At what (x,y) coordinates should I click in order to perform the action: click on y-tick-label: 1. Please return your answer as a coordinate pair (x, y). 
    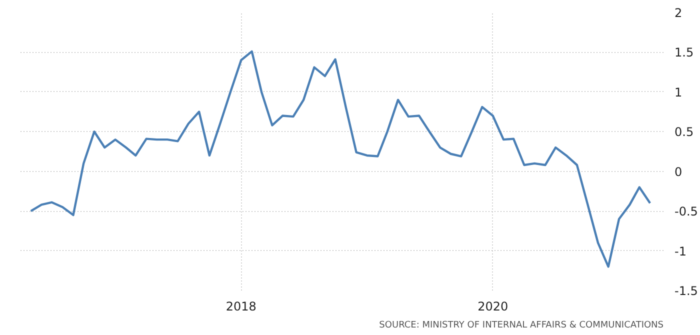
    Looking at the image, I should click on (678, 92).